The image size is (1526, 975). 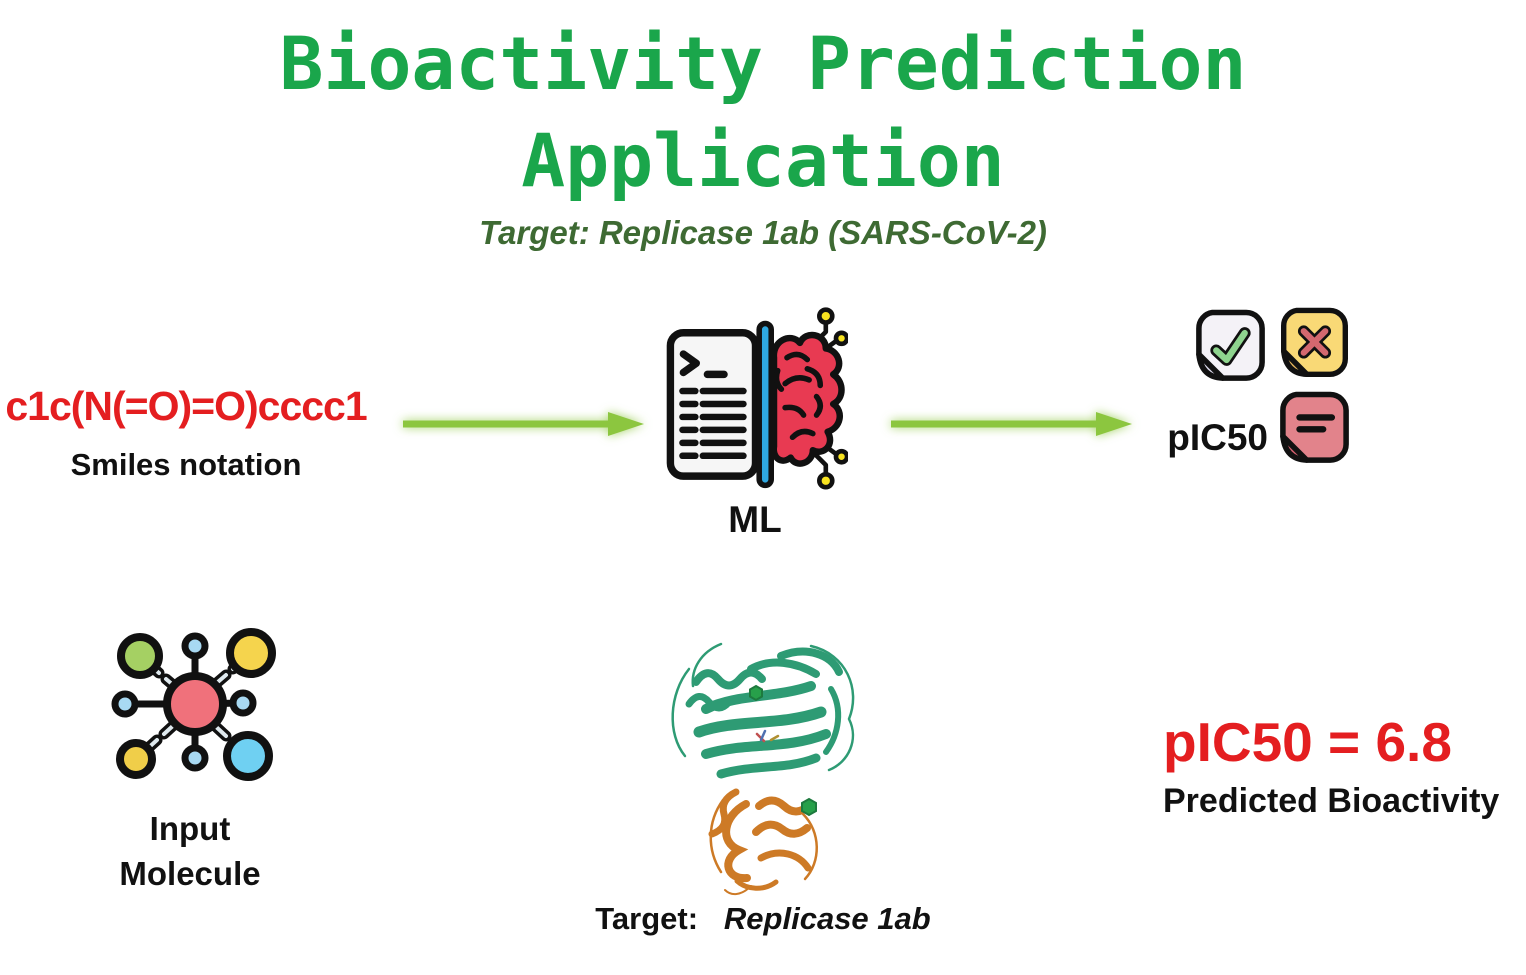 I want to click on pic50-caption: pIC50, so click(x=1217, y=437).